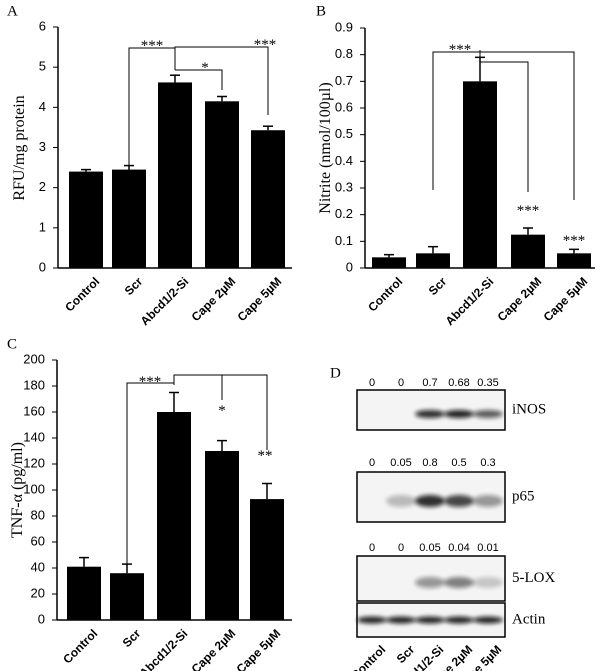 This screenshot has width=604, height=671. What do you see at coordinates (265, 456) in the screenshot?
I see `significance-label: **` at bounding box center [265, 456].